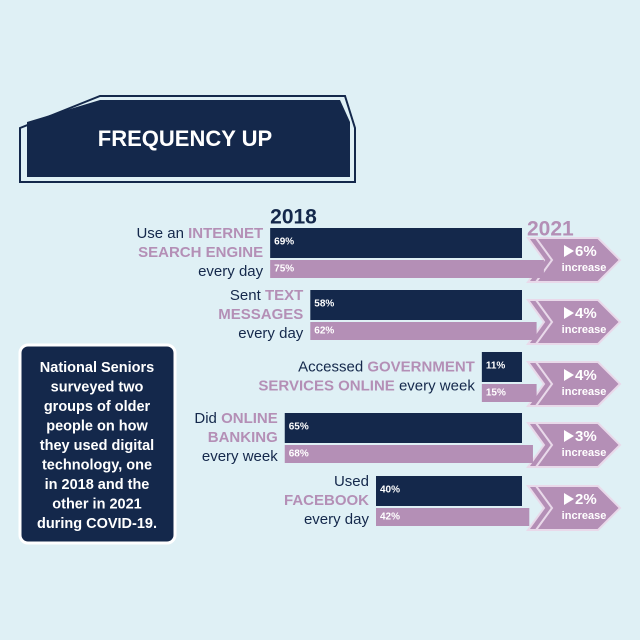  What do you see at coordinates (496, 366) in the screenshot?
I see `value-label-2018: 11%` at bounding box center [496, 366].